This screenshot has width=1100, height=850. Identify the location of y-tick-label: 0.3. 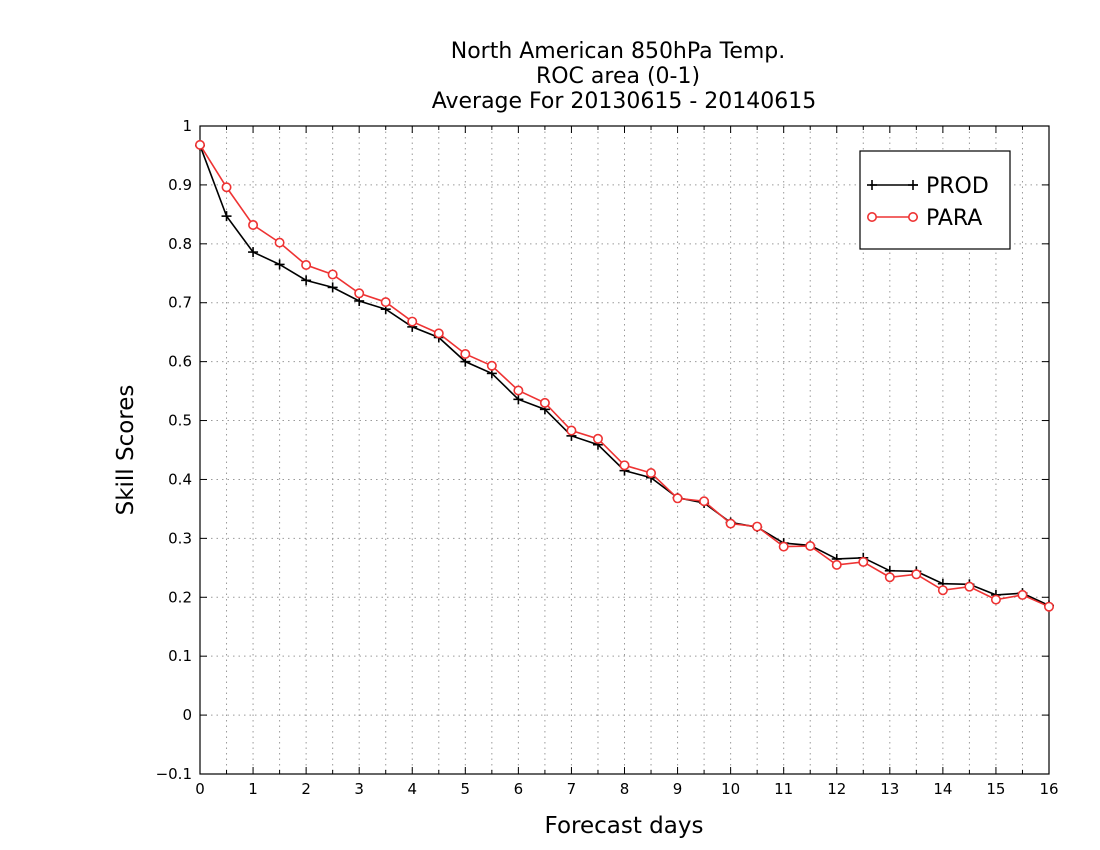
(180, 538).